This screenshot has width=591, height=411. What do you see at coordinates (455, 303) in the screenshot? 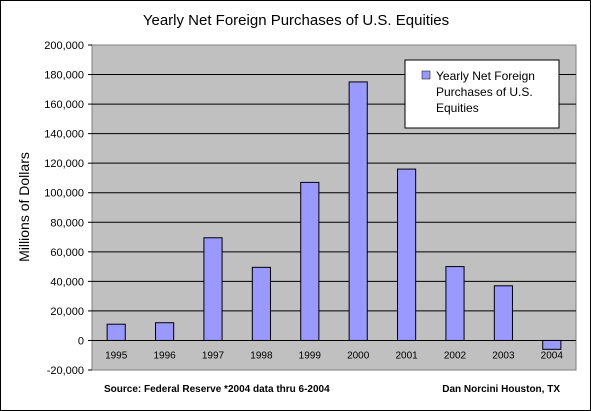
I see `bar-2002` at bounding box center [455, 303].